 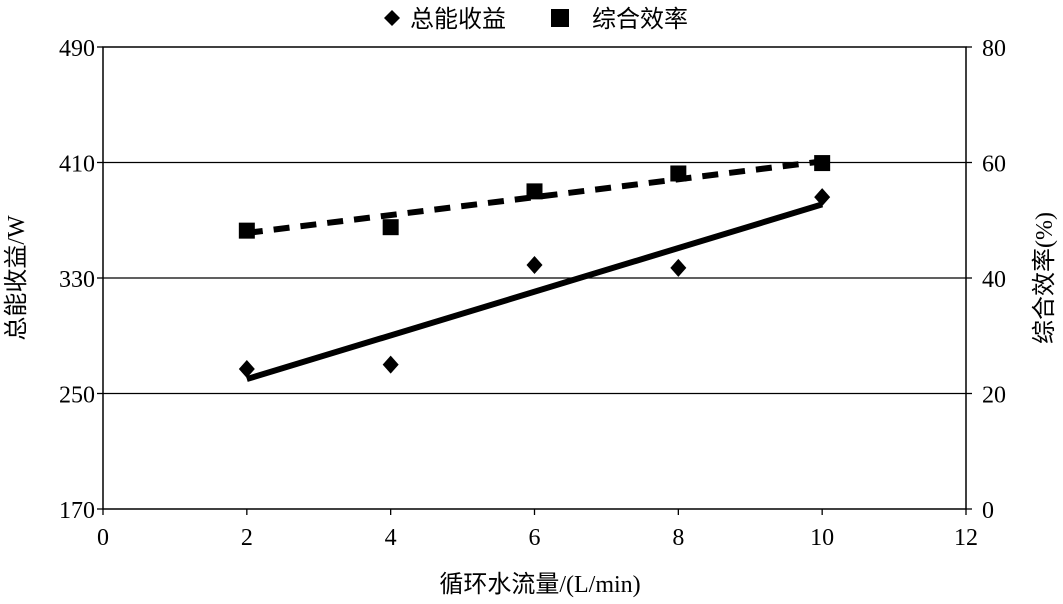 I want to click on x-tick-label: 10, so click(x=822, y=538).